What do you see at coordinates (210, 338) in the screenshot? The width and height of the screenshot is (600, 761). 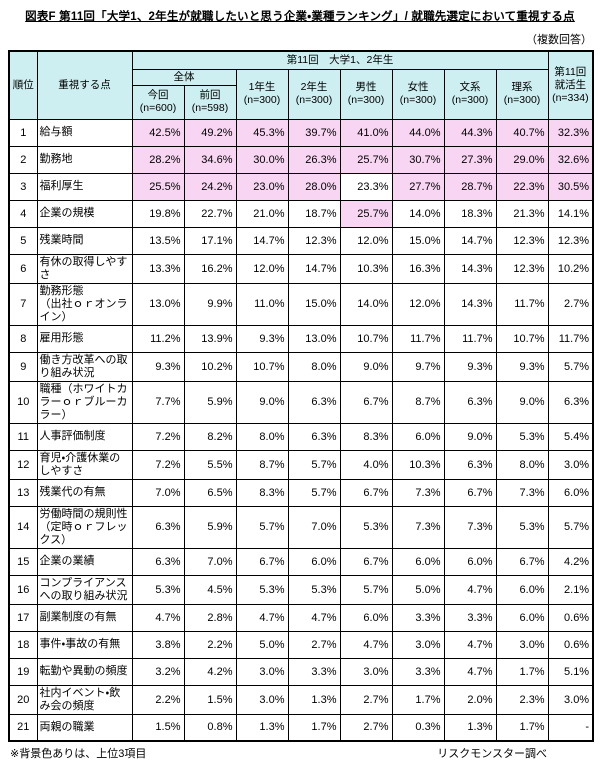 I see `value-cell: 13.9%` at bounding box center [210, 338].